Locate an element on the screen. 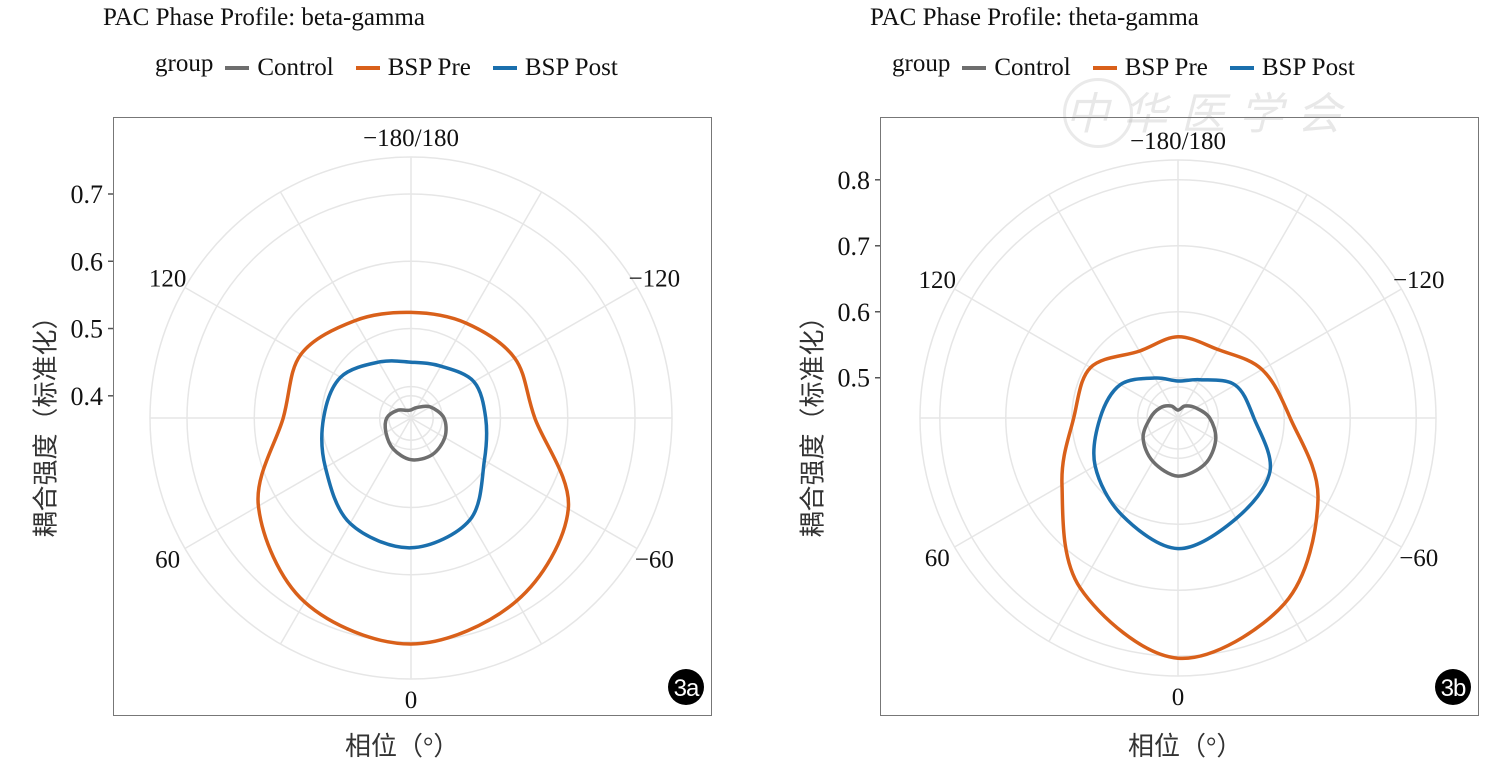 This screenshot has width=1502, height=767. panel-badge-label: 3b is located at coordinates (1453, 688).